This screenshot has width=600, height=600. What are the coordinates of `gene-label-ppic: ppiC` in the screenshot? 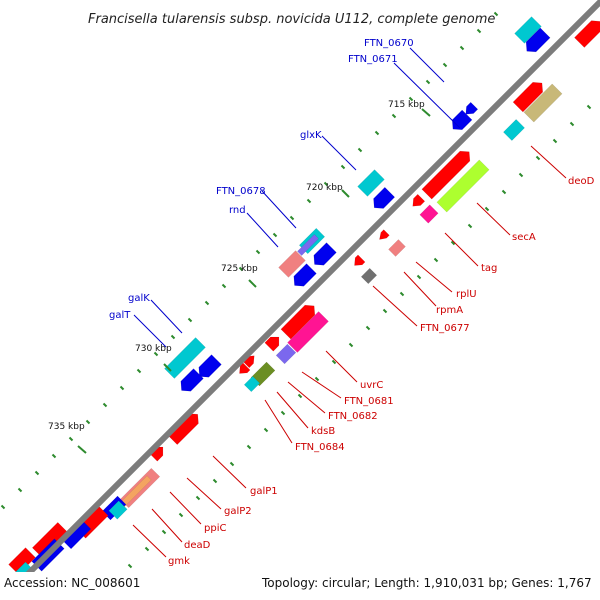 It's located at (197, 512).